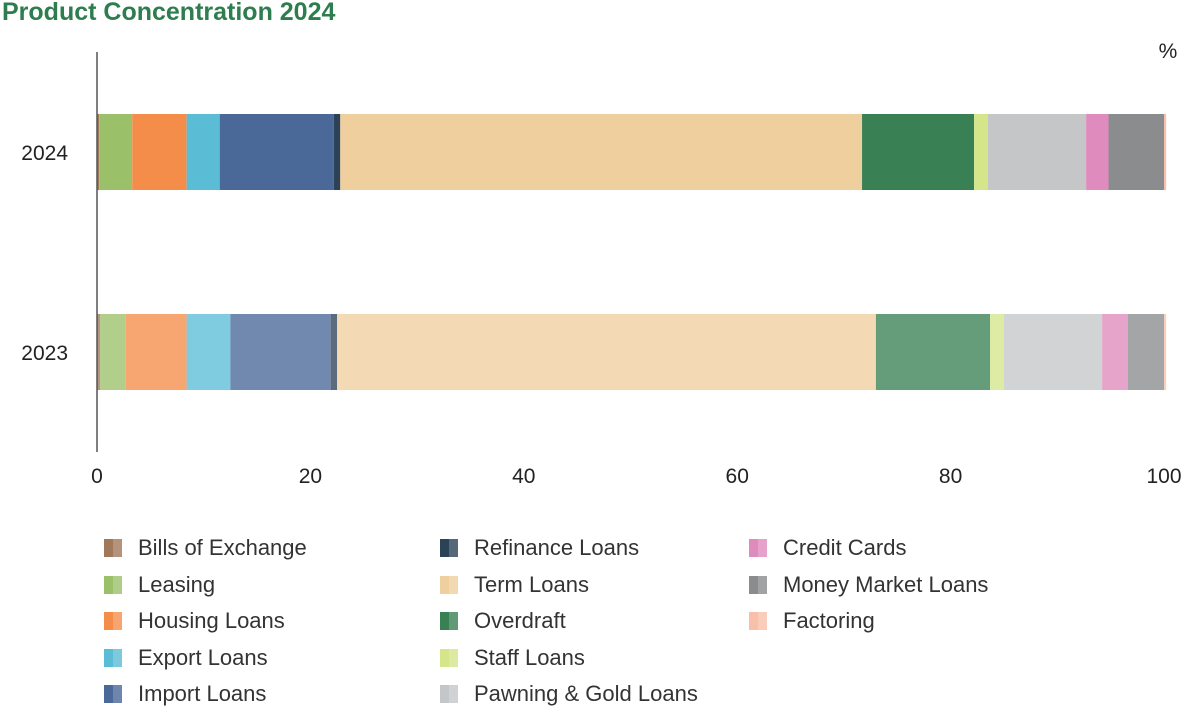 The image size is (1200, 714). I want to click on legend-item: Leasing, so click(159, 585).